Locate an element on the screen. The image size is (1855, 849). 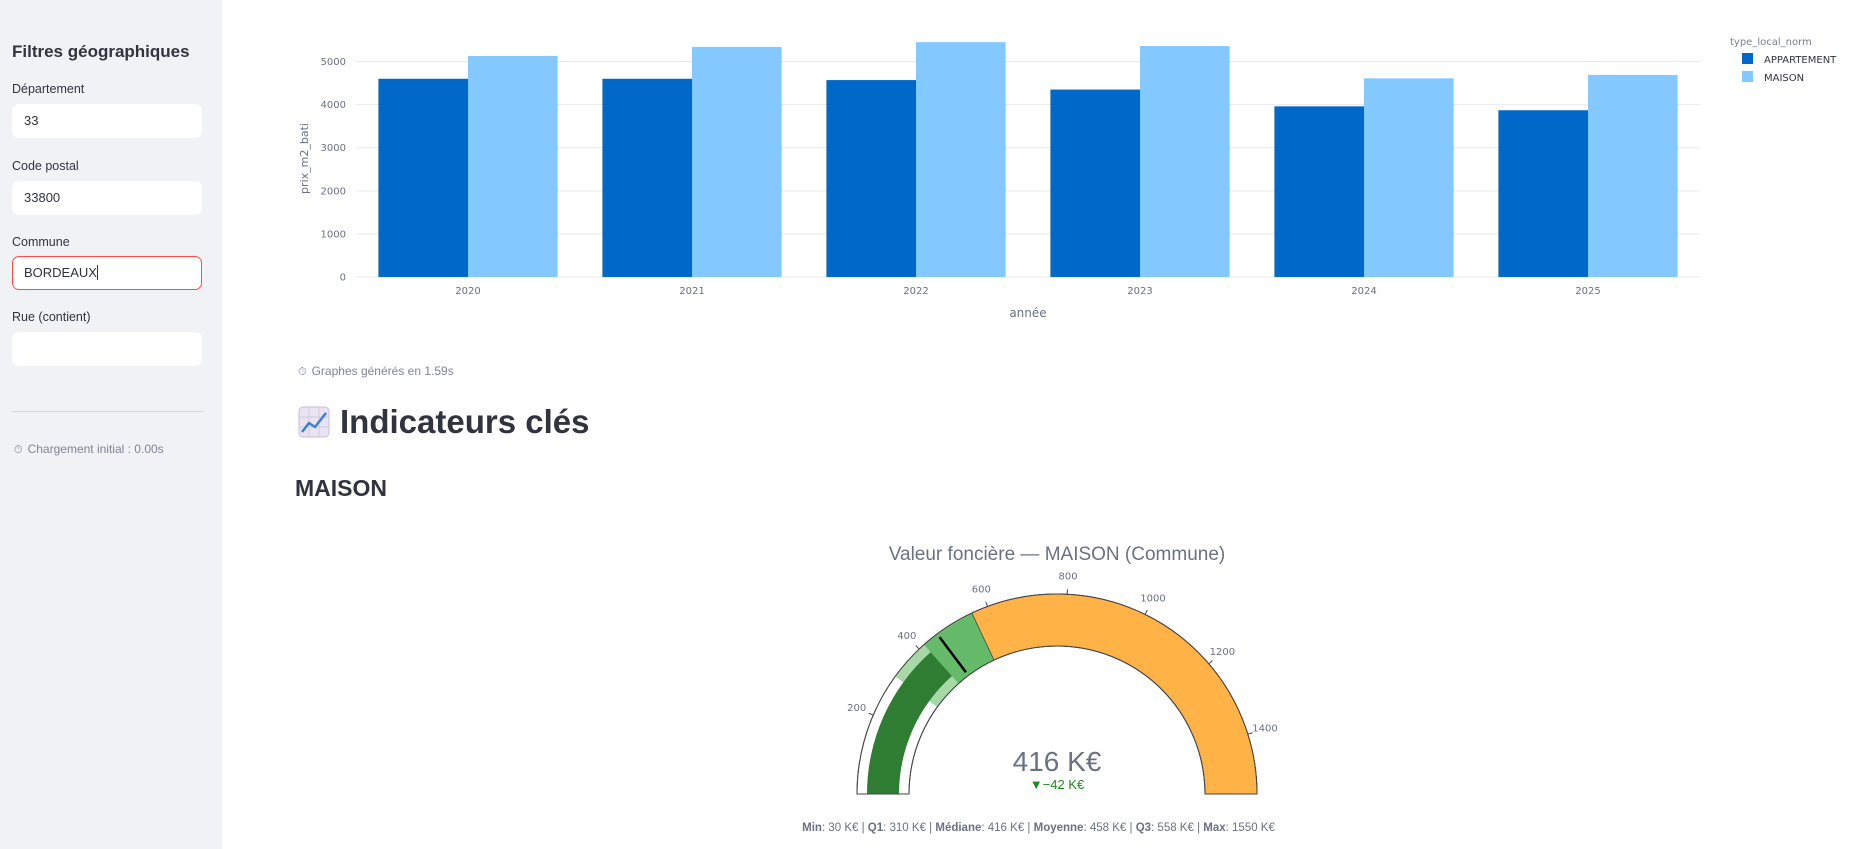
bar-maison-2020 is located at coordinates (513, 166).